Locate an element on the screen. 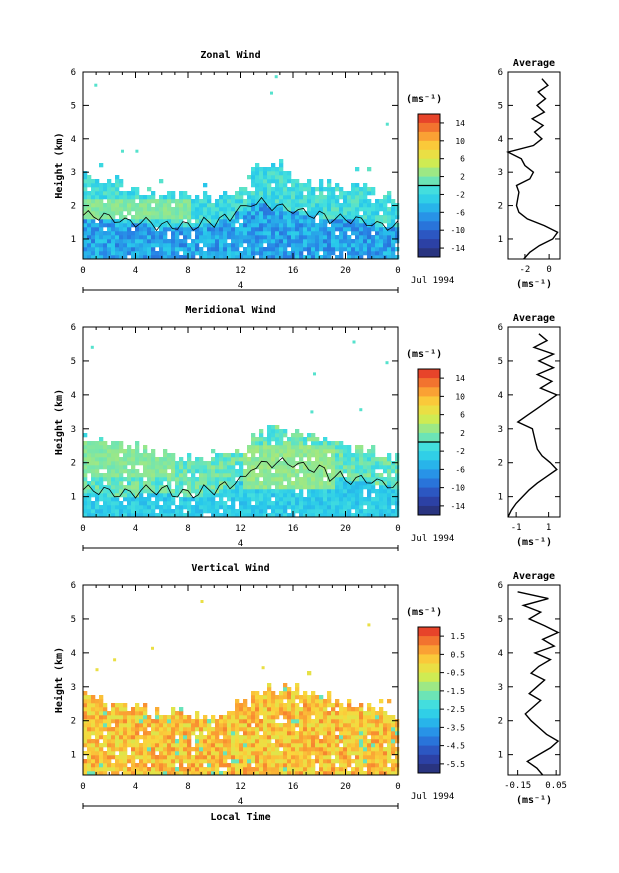  profile-line is located at coordinates (533, 425).